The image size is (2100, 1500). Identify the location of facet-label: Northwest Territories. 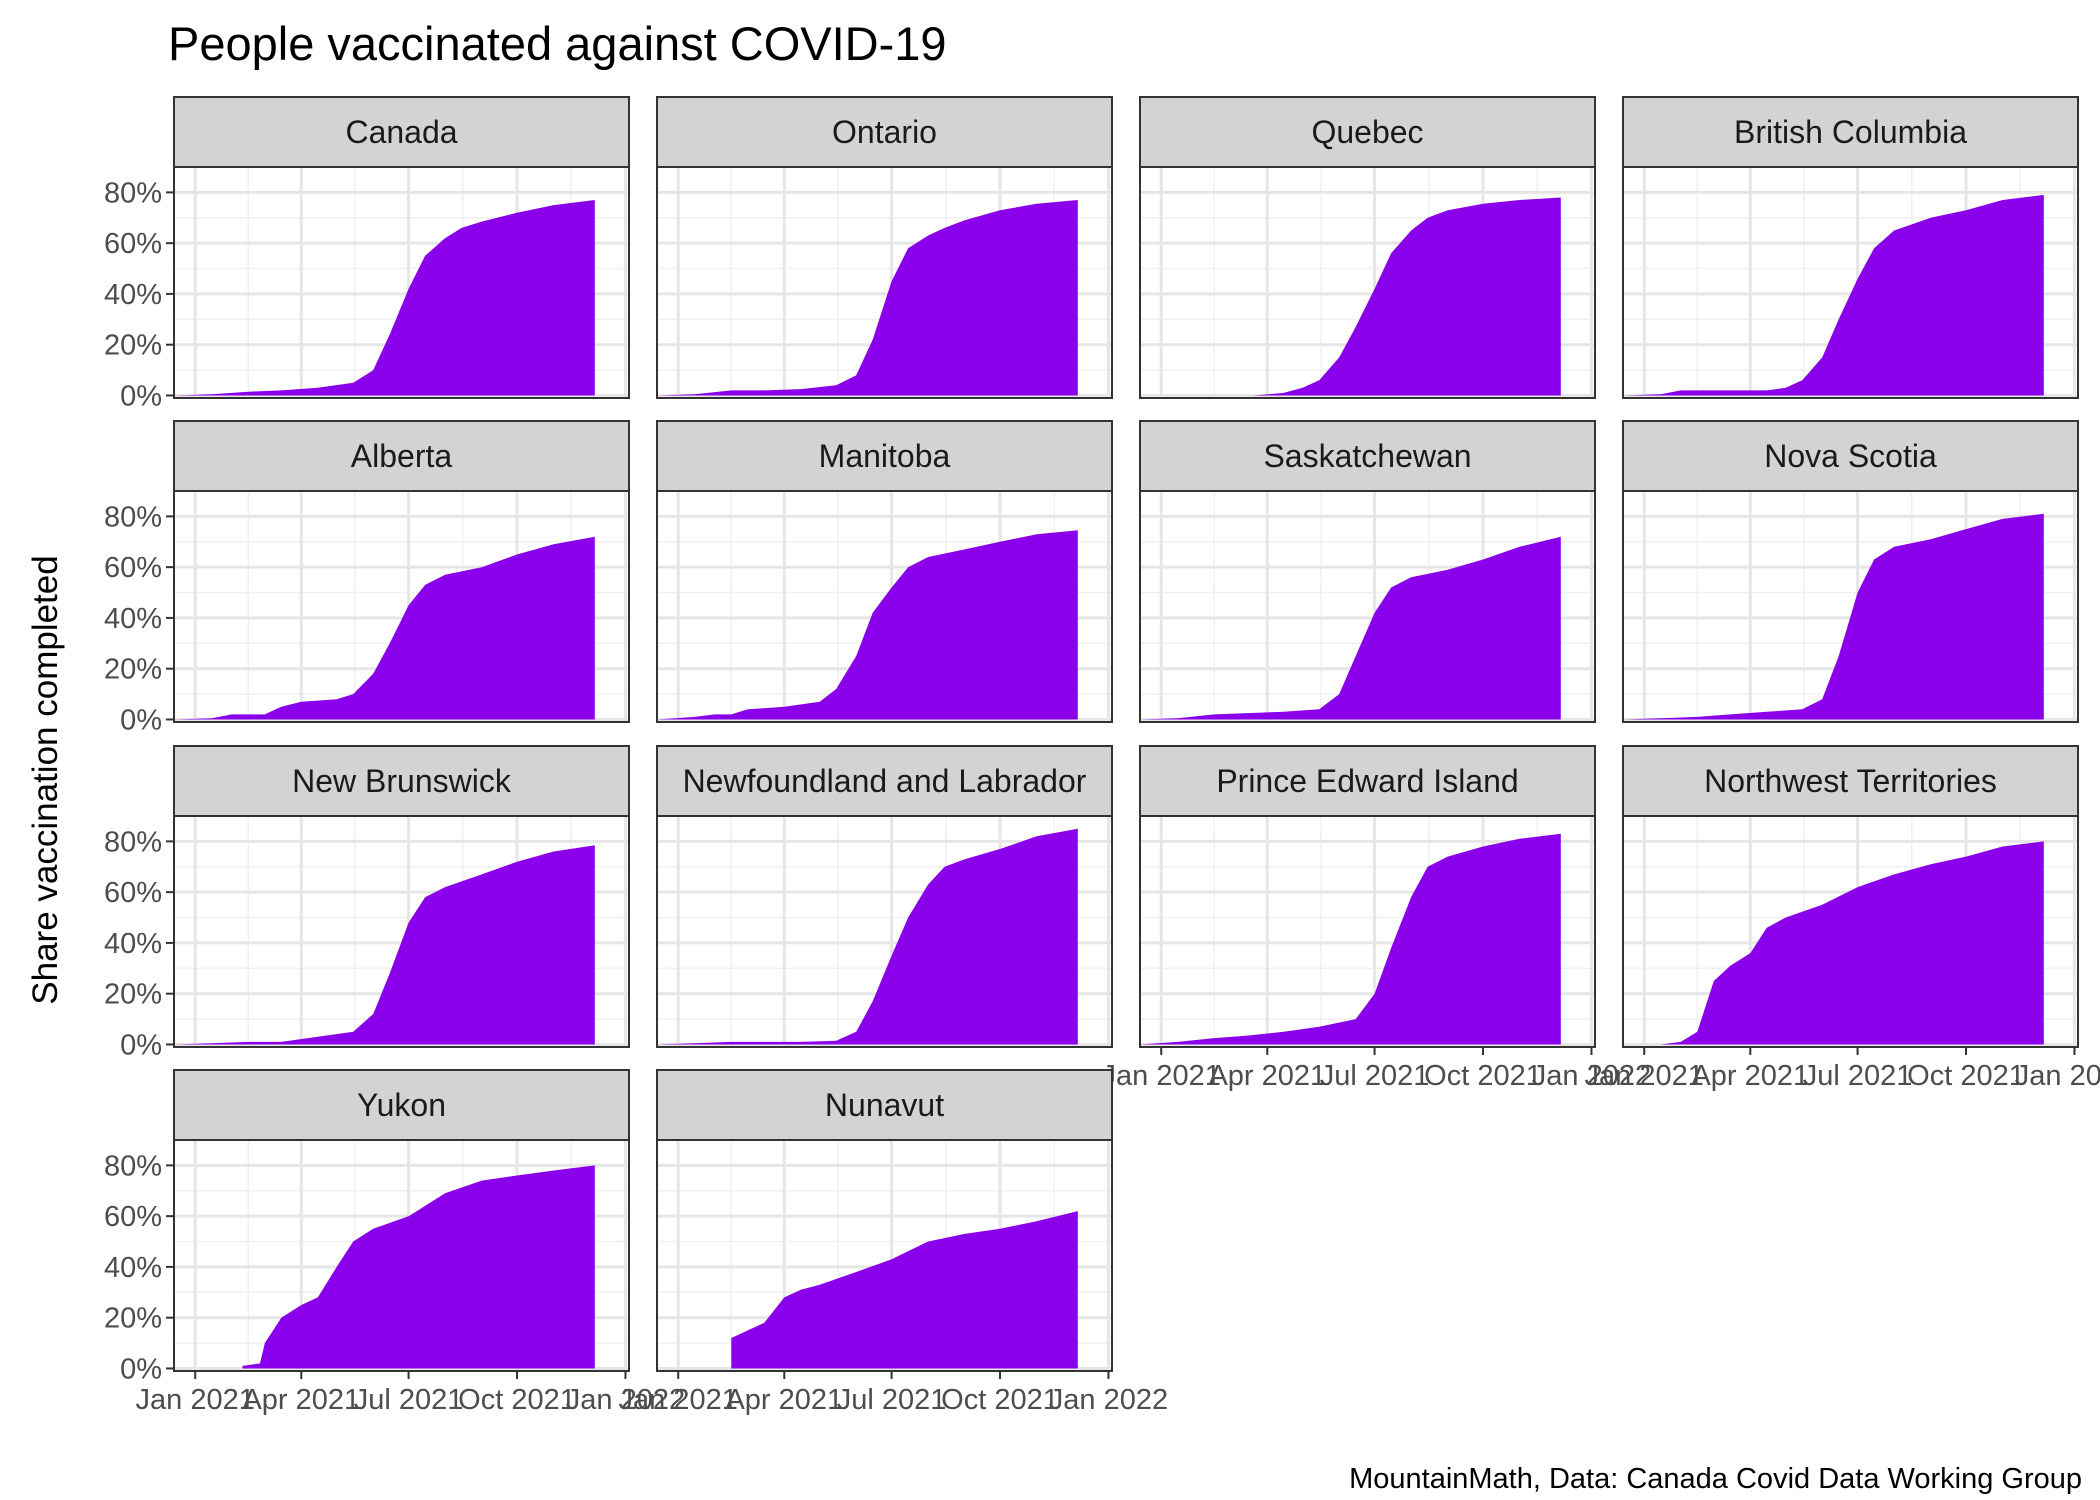
(1850, 781).